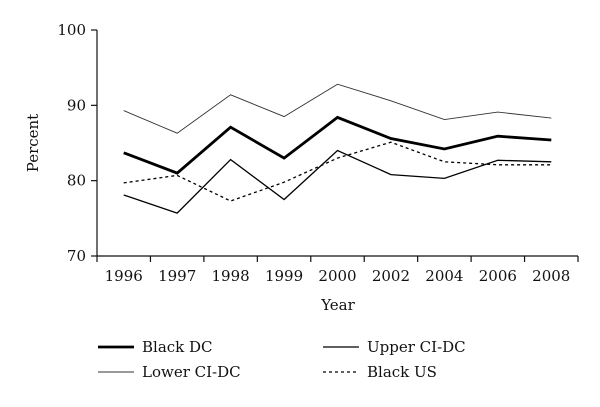  Describe the element at coordinates (444, 276) in the screenshot. I see `x-tick-label: 2004` at that location.